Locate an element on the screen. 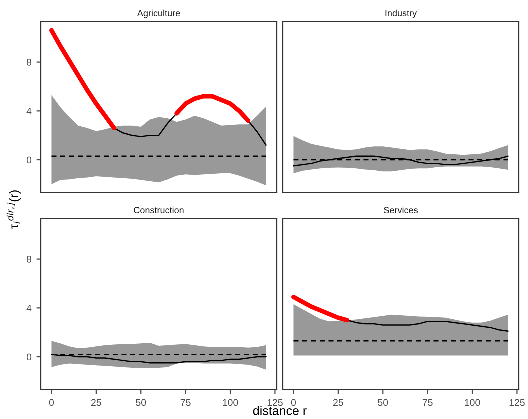 This screenshot has width=528, height=419. chart-title: Services is located at coordinates (401, 210).